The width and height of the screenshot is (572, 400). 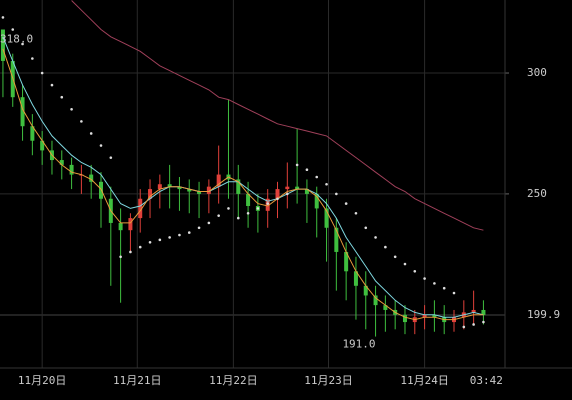 I want to click on last-price-label: 199.9, so click(x=543, y=314).